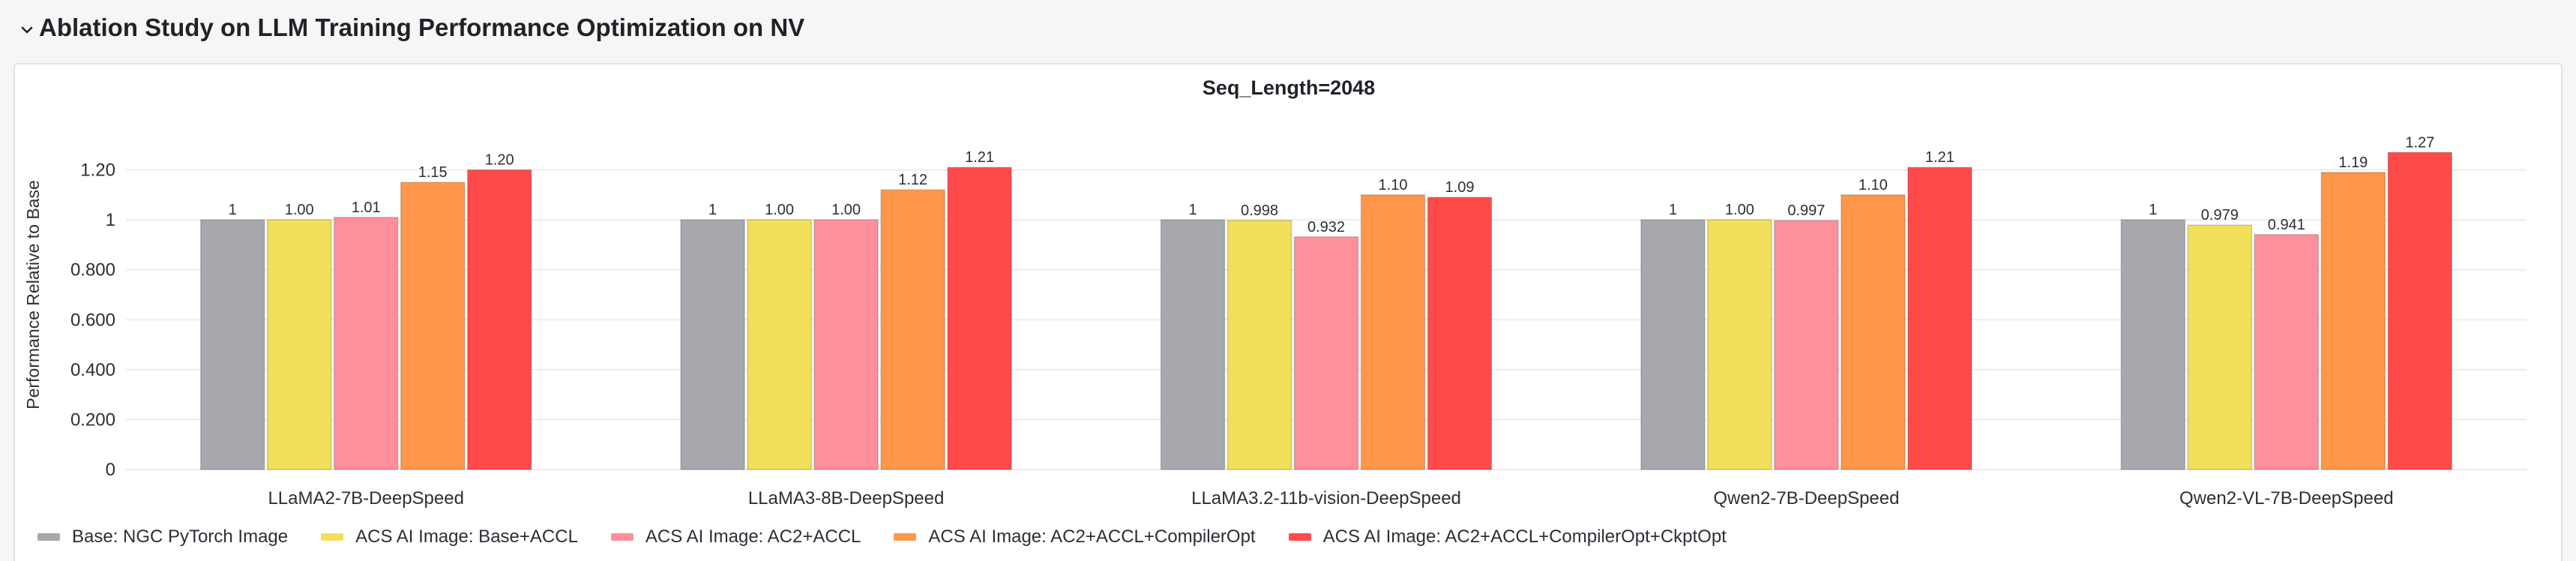 The width and height of the screenshot is (2576, 561). Describe the element at coordinates (500, 160) in the screenshot. I see `data-label: 1.20` at that location.